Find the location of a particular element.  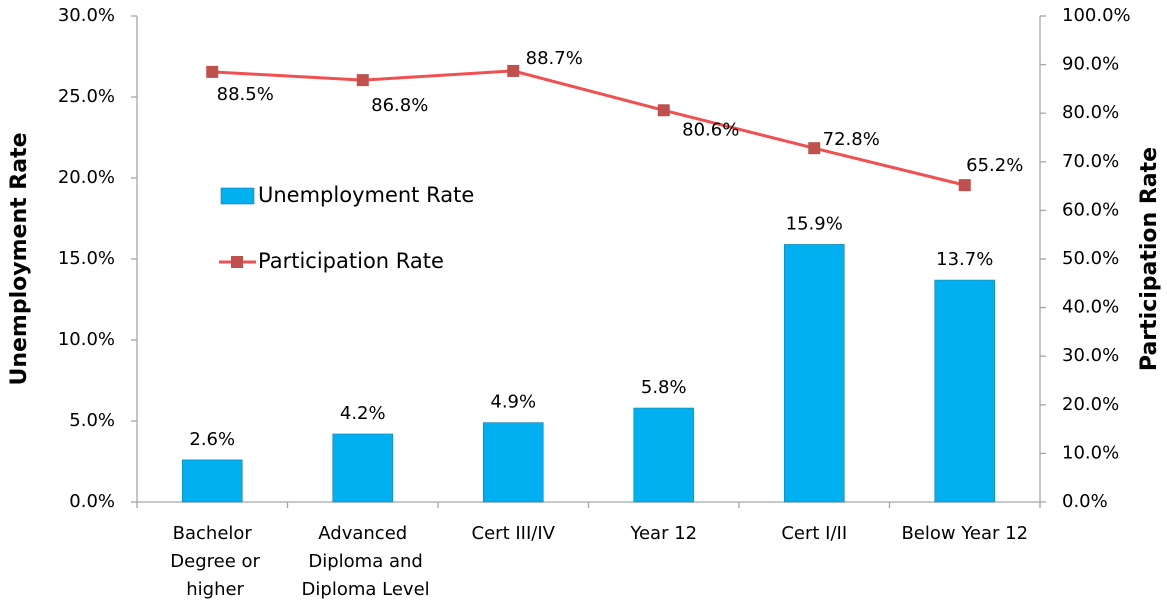

y-tick-label: 30.0% is located at coordinates (86, 15).